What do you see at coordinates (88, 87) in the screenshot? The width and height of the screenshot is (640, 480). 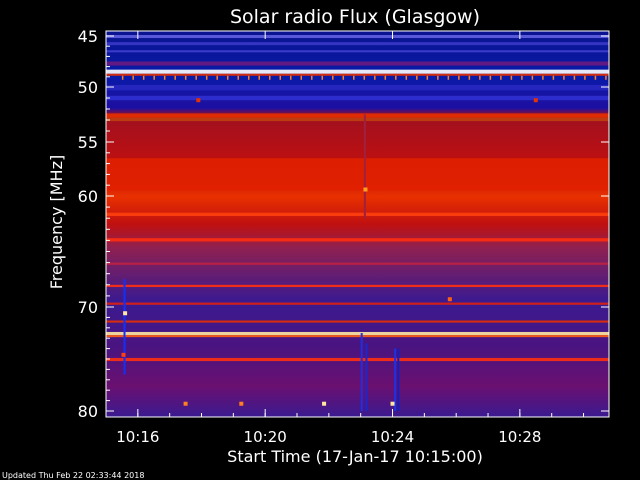 I see `y-tick-label: 50` at bounding box center [88, 87].